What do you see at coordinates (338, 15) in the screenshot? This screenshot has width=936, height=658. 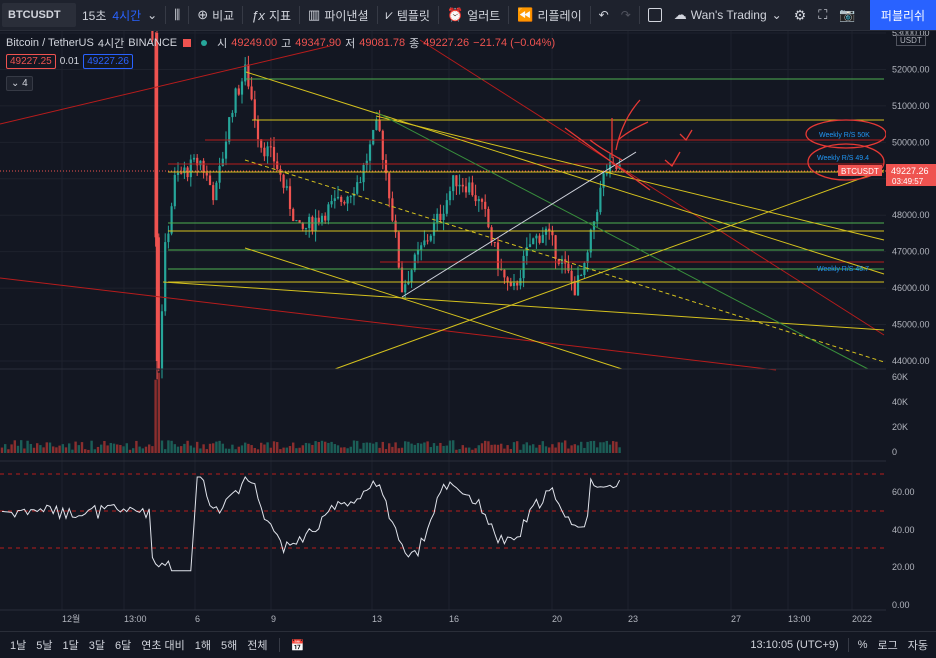 I see `financials-button: ▥ 파이낸셜` at bounding box center [338, 15].